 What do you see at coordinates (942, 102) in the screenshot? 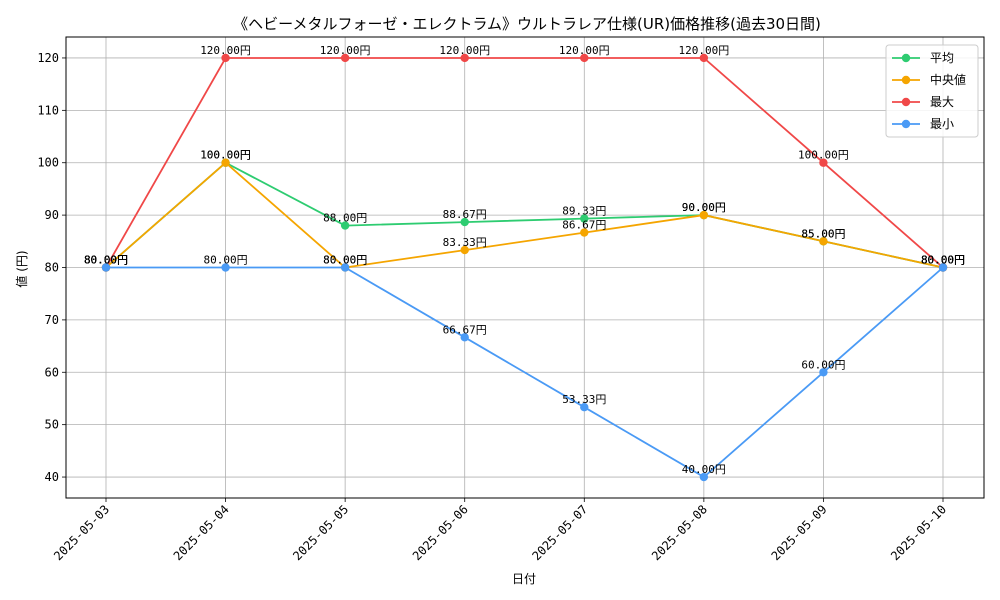
I see `legend-label: 最大` at bounding box center [942, 102].